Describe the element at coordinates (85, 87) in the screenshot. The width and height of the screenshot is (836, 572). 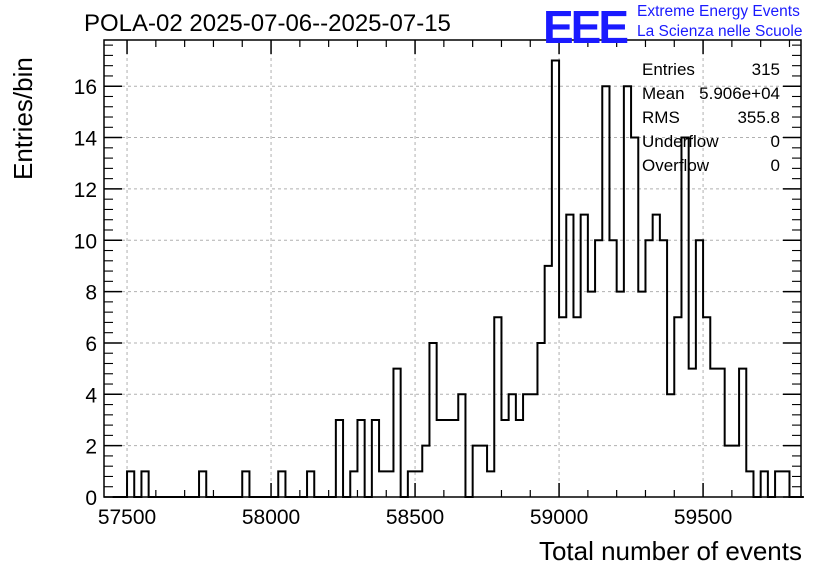
I see `y-tick-label: 16` at that location.